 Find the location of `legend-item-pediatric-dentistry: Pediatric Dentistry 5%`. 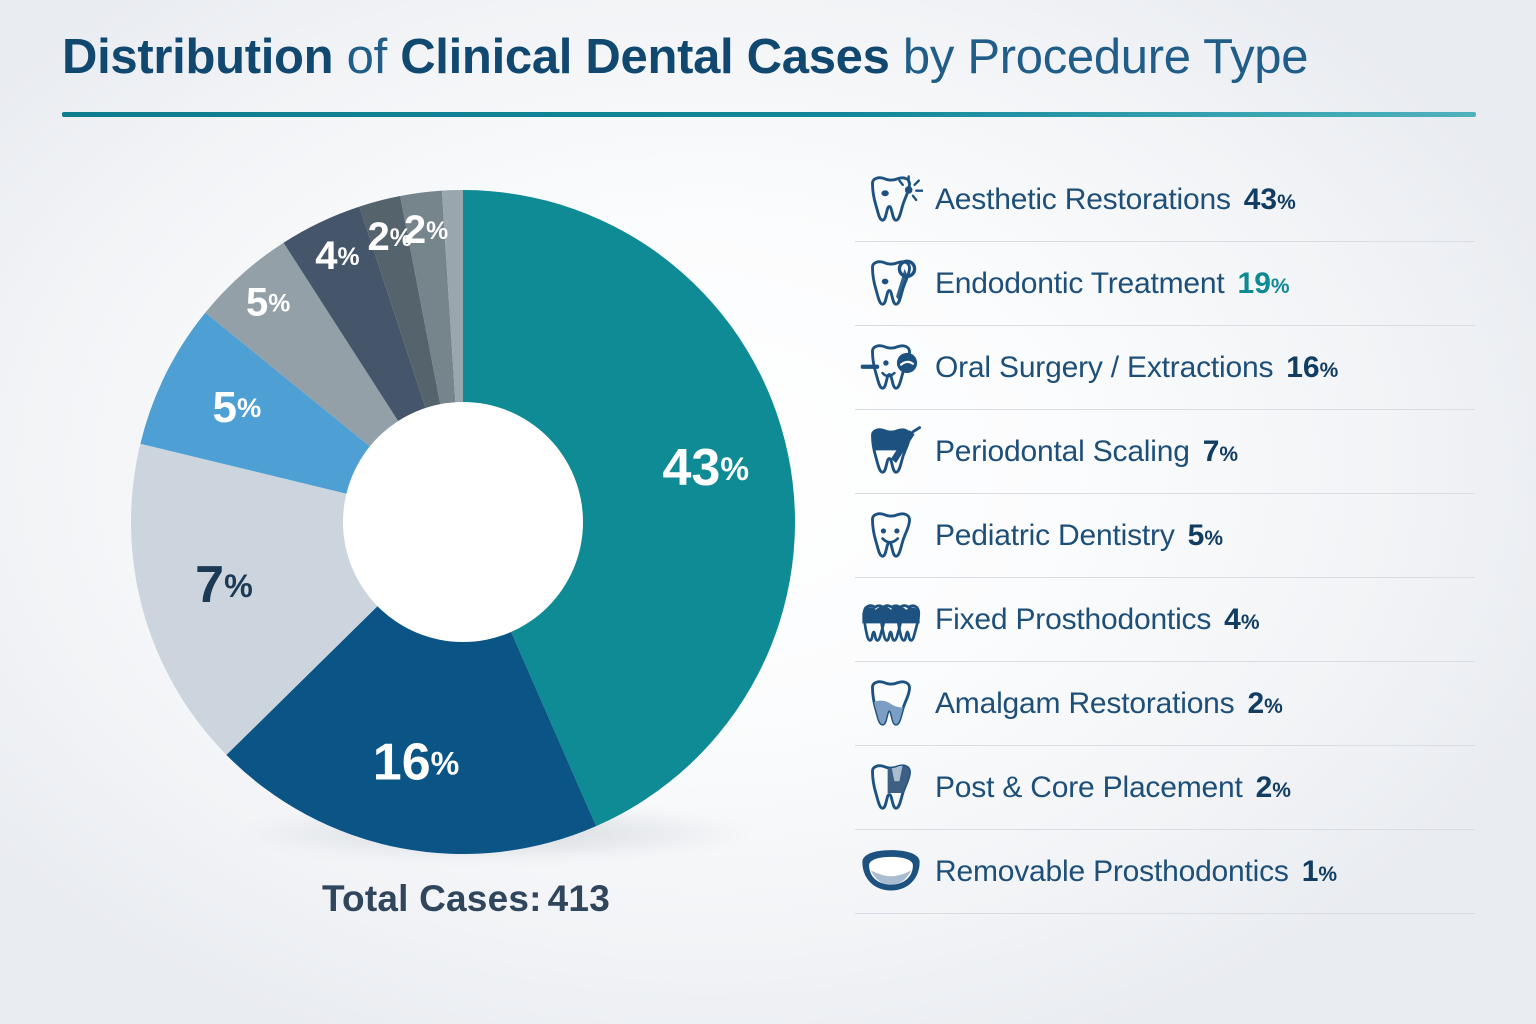

legend-item-pediatric-dentistry: Pediatric Dentistry 5% is located at coordinates (1165, 536).